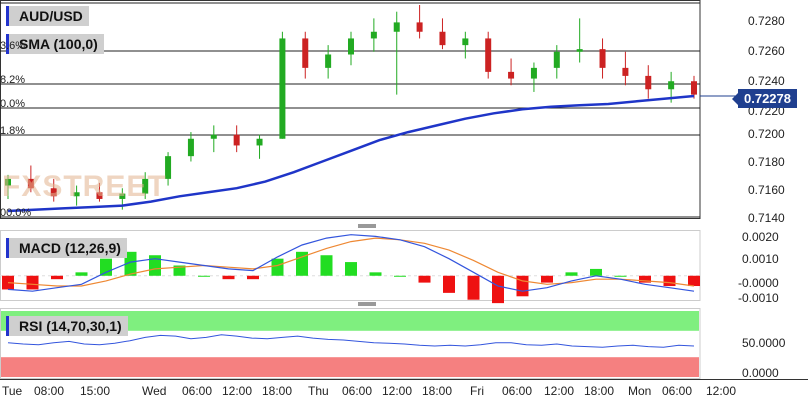 This screenshot has height=403, width=808. Describe the element at coordinates (721, 391) in the screenshot. I see `x-tick: 12:00` at that location.